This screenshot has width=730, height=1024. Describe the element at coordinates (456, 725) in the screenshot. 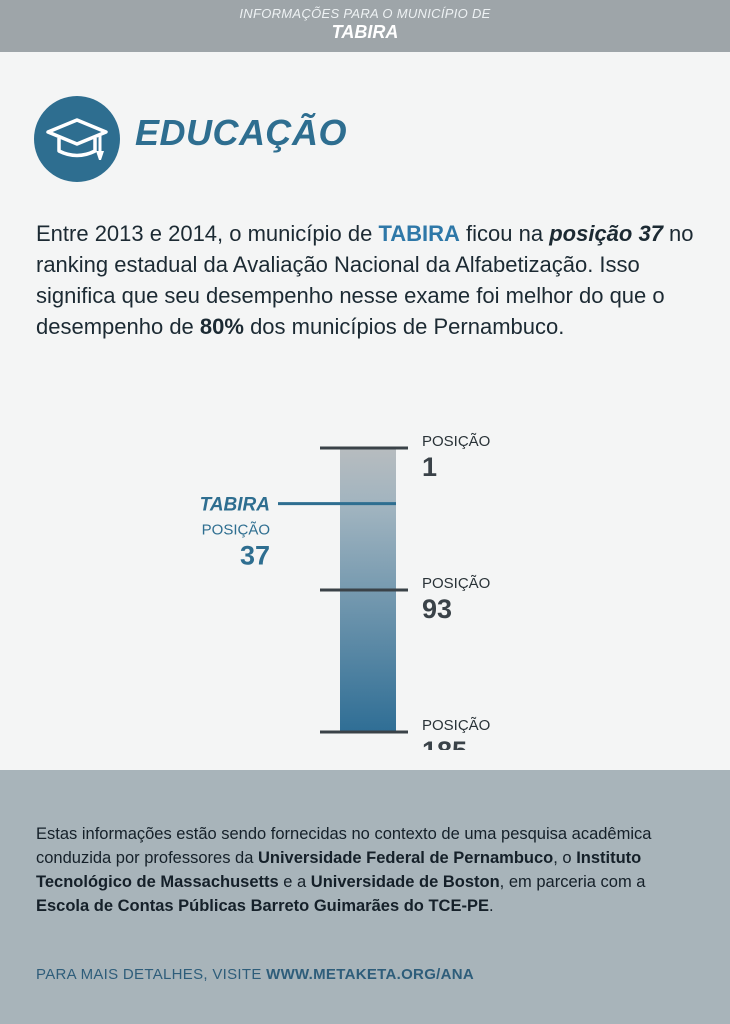

I see `marker-label-185: POSIÇÃO` at that location.